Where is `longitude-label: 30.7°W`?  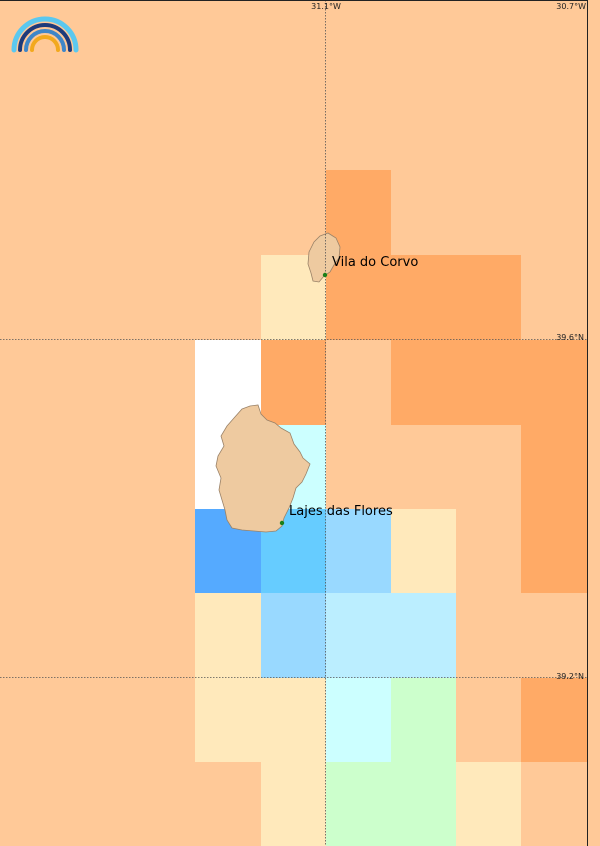 longitude-label: 30.7°W is located at coordinates (571, 6).